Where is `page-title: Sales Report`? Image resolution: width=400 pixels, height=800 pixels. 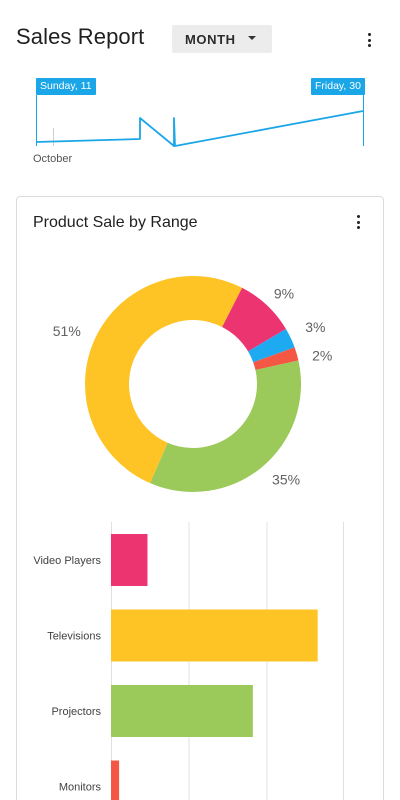 page-title: Sales Report is located at coordinates (80, 36).